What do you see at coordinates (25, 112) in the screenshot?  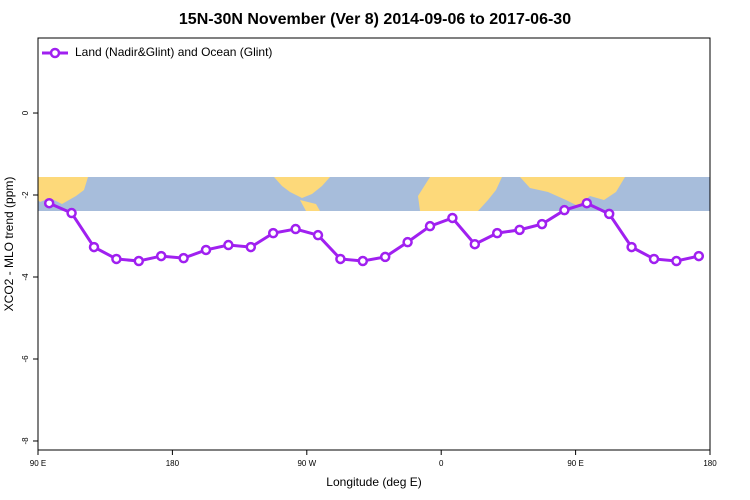 I see `y-tick-label: 0` at bounding box center [25, 112].